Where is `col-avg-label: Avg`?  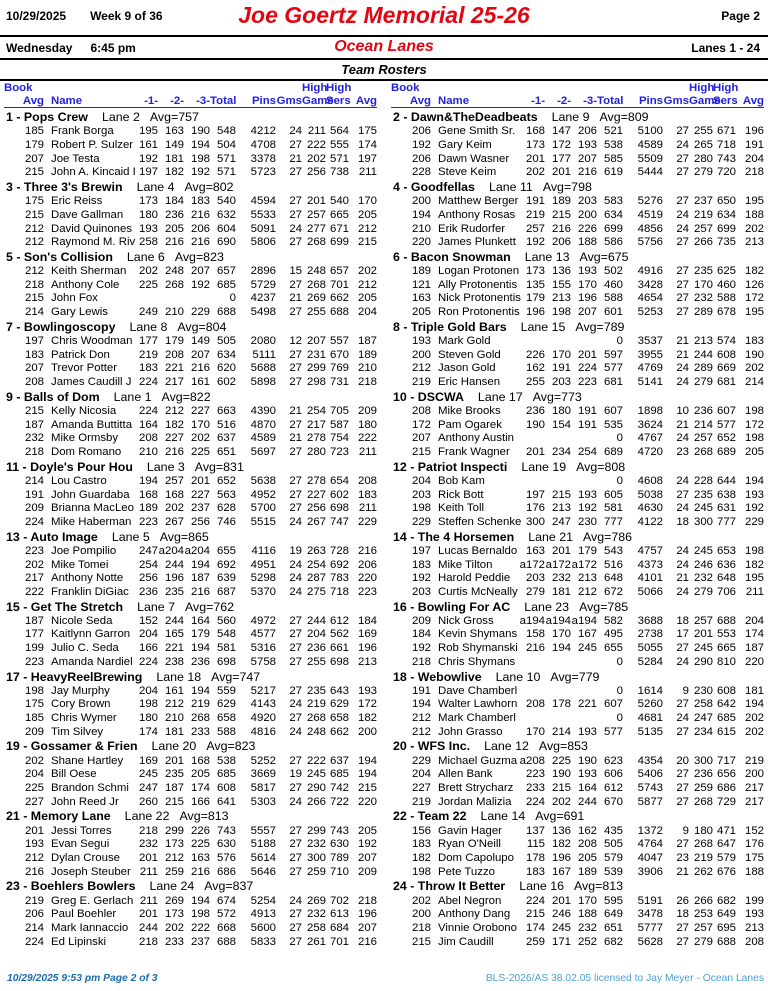
col-avg-label: Avg is located at coordinates (411, 101).